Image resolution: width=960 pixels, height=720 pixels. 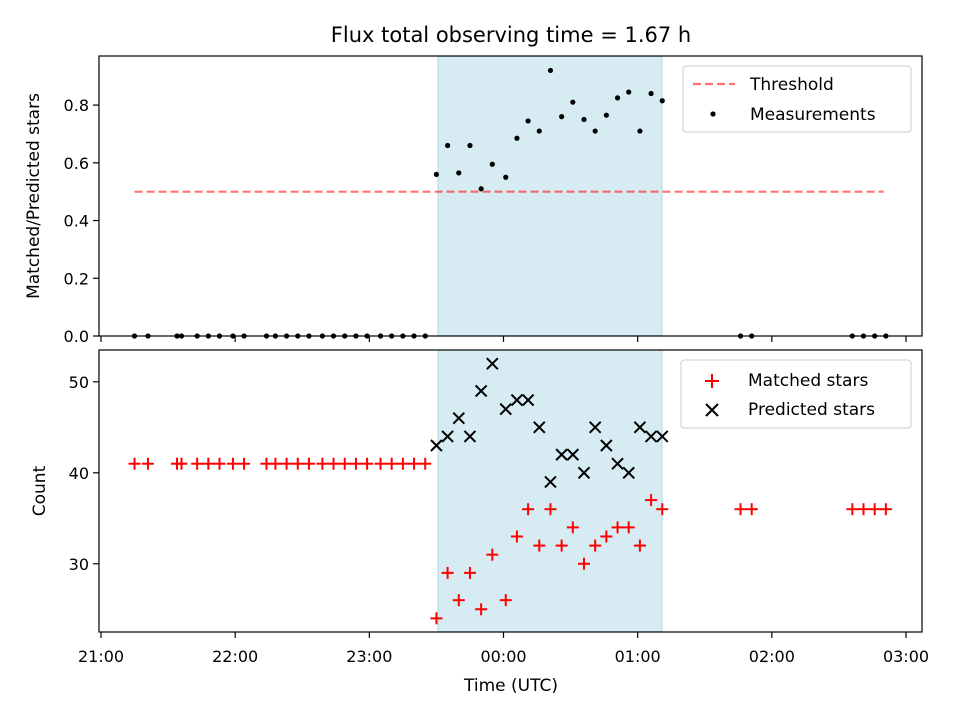 I want to click on bottom-highlight-span, so click(x=550, y=491).